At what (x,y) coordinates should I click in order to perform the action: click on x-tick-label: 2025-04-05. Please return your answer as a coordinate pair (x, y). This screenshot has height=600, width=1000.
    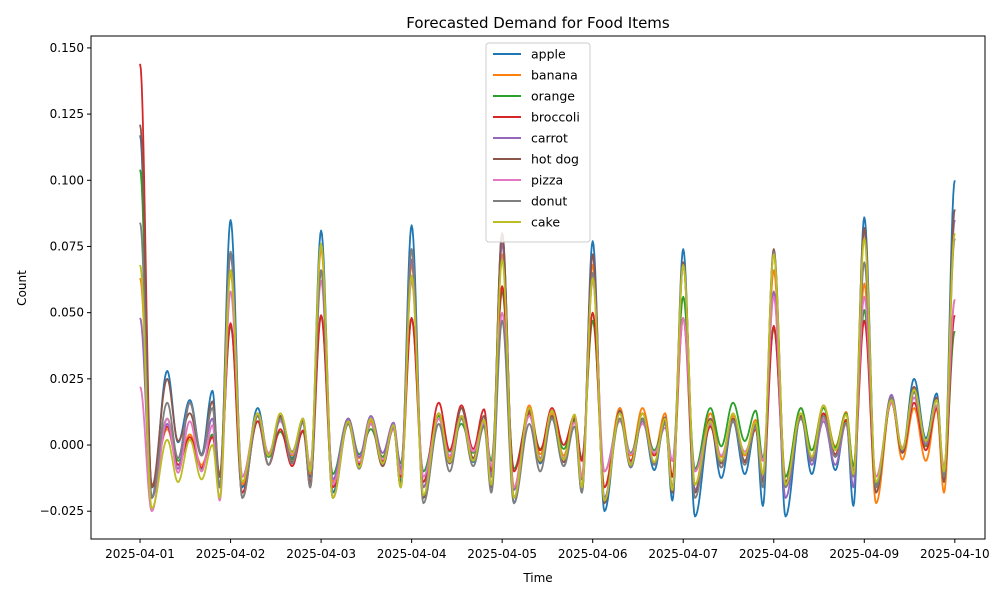
    Looking at the image, I should click on (502, 554).